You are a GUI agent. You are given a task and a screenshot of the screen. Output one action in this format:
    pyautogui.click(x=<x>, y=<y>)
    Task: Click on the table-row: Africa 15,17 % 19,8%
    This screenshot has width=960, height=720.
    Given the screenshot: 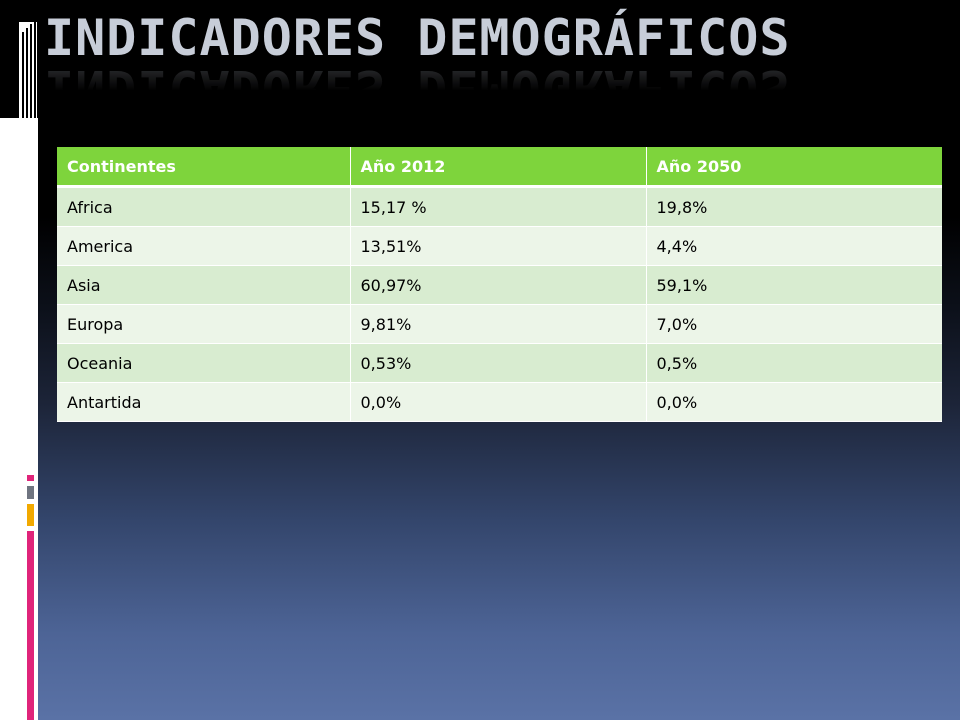 What is the action you would take?
    pyautogui.click(x=499, y=206)
    